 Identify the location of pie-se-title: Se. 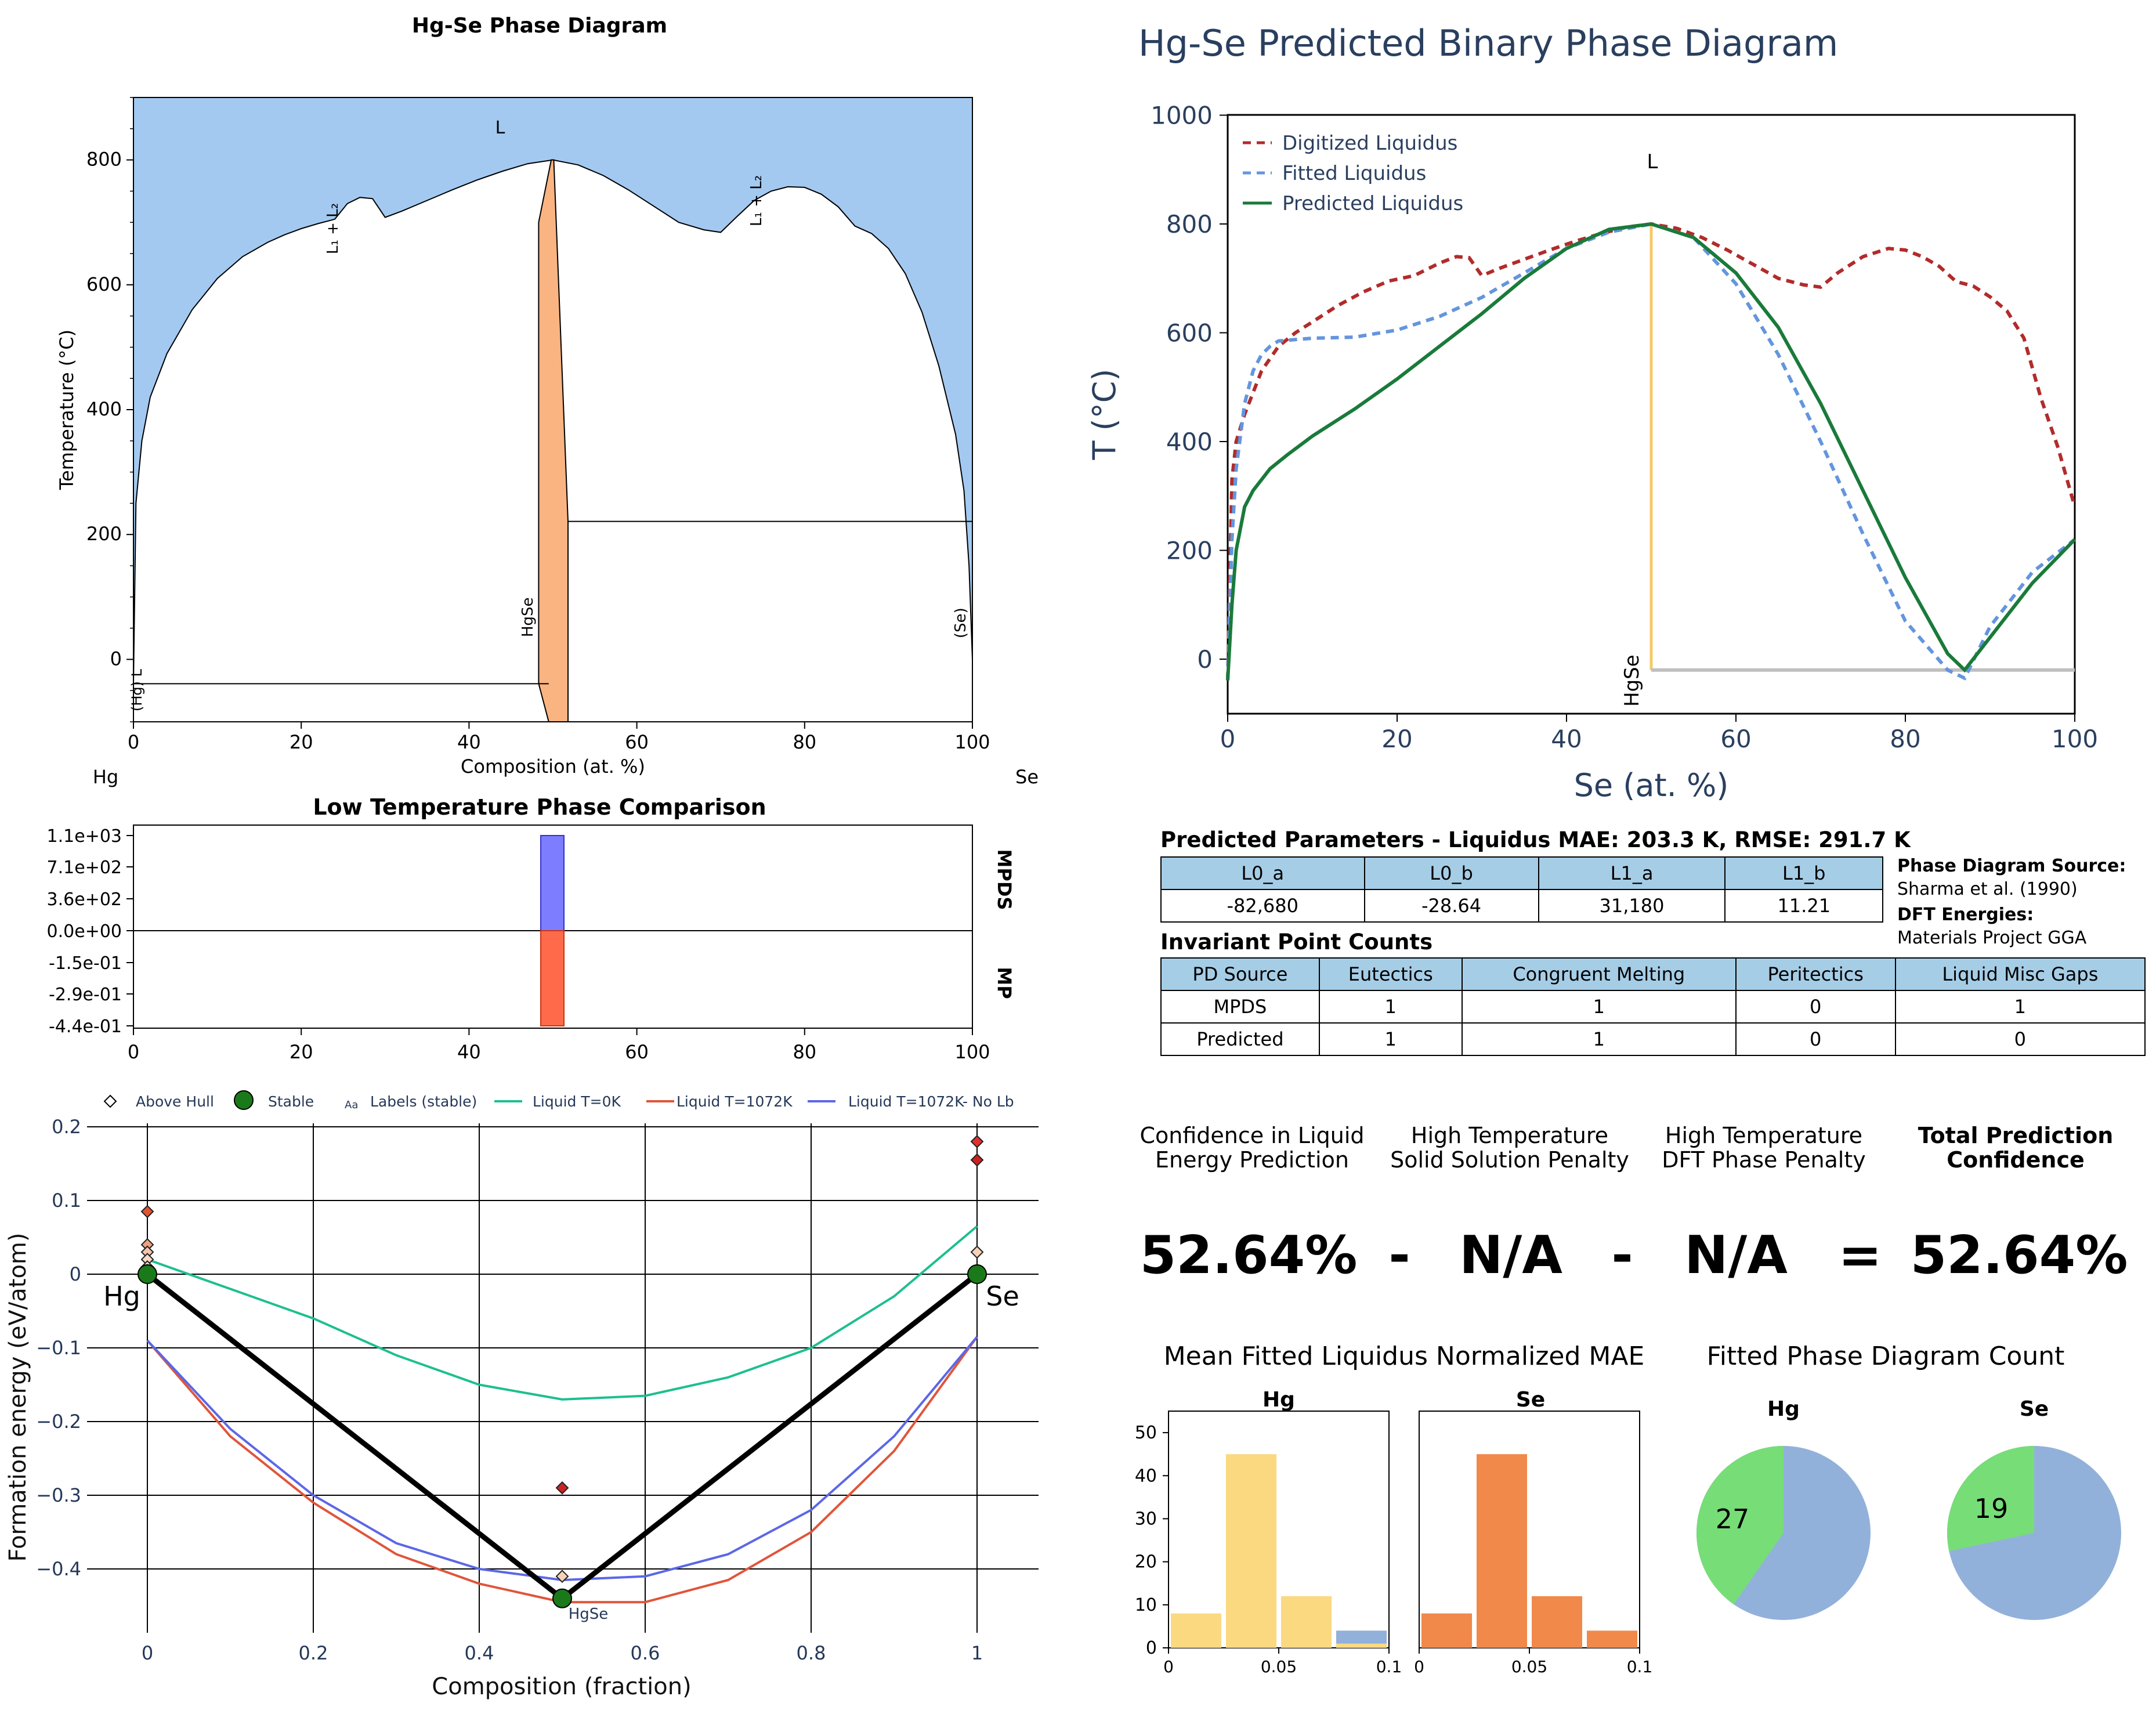
(2034, 1409).